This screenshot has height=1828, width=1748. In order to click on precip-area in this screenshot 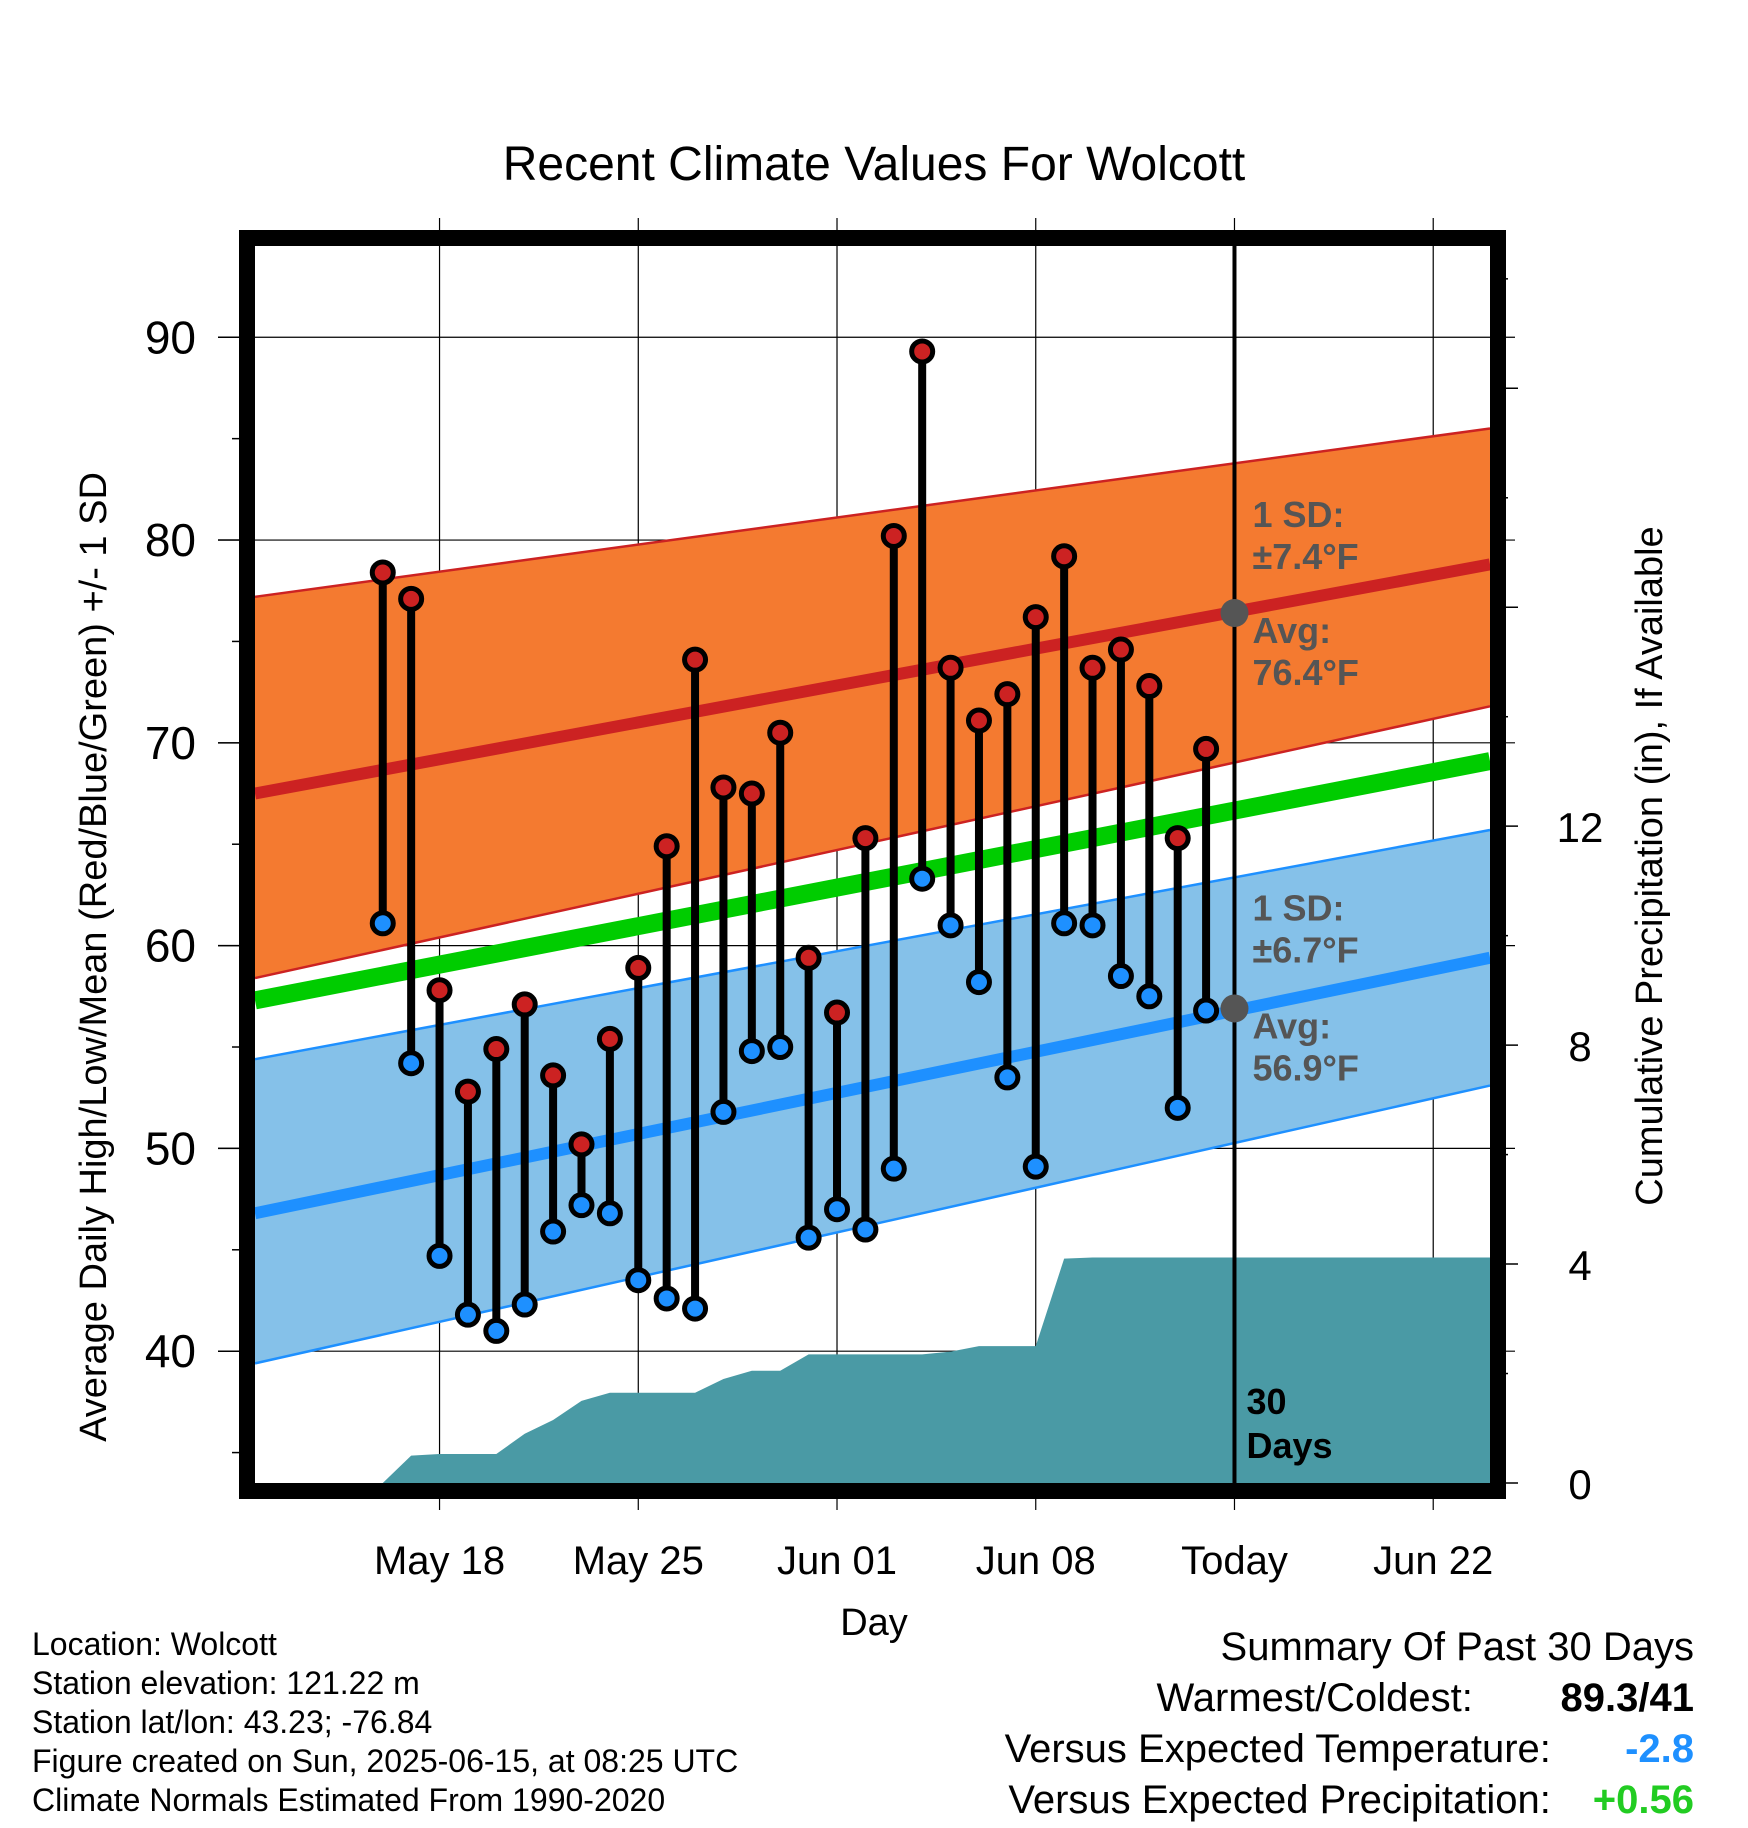, I will do `click(936, 1370)`.